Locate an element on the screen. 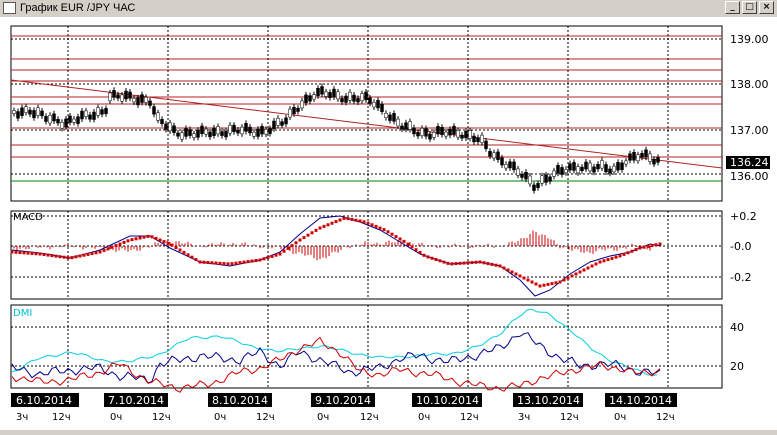 The image size is (777, 435). macd-axis-plus02: +0.2 is located at coordinates (743, 216).